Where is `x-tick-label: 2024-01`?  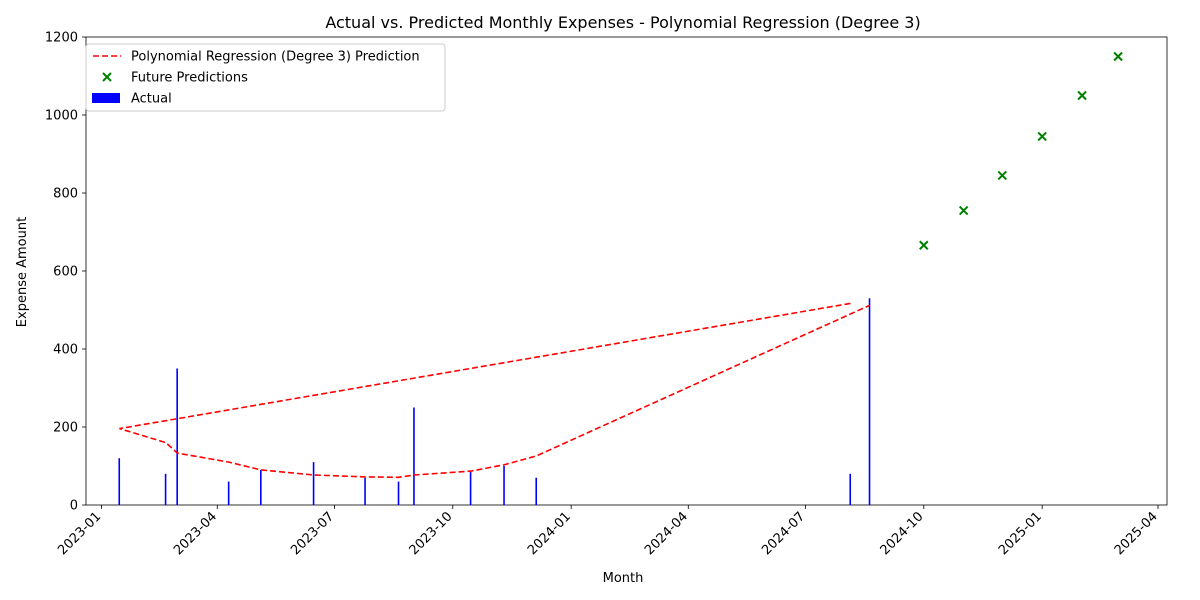 x-tick-label: 2024-01 is located at coordinates (549, 533).